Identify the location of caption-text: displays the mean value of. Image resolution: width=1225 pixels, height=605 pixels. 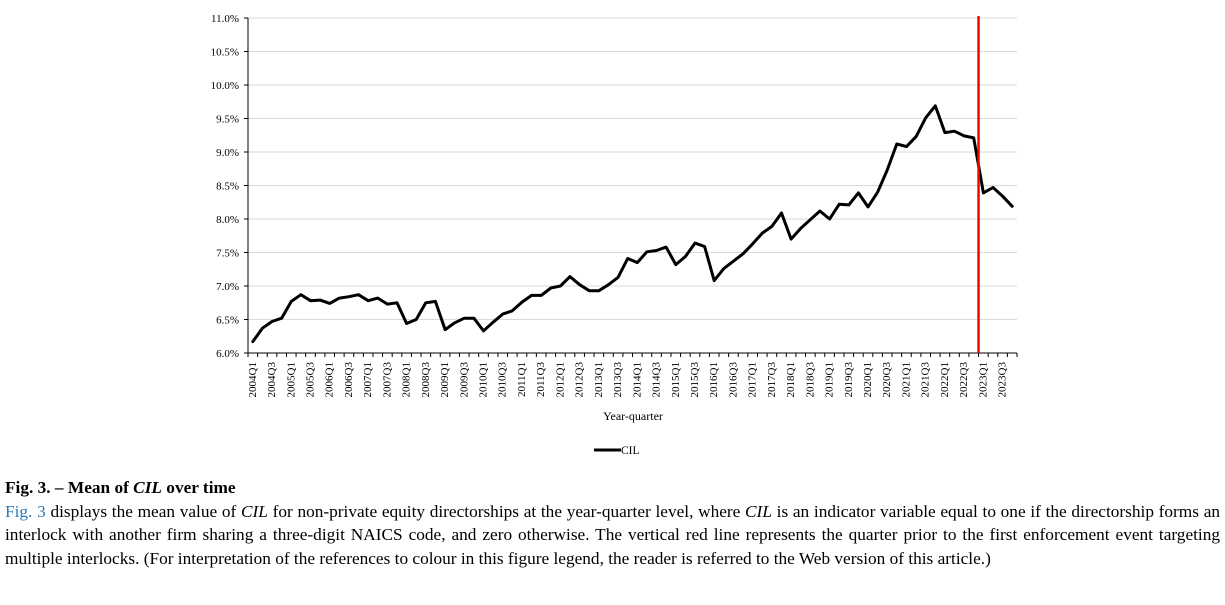
(143, 511).